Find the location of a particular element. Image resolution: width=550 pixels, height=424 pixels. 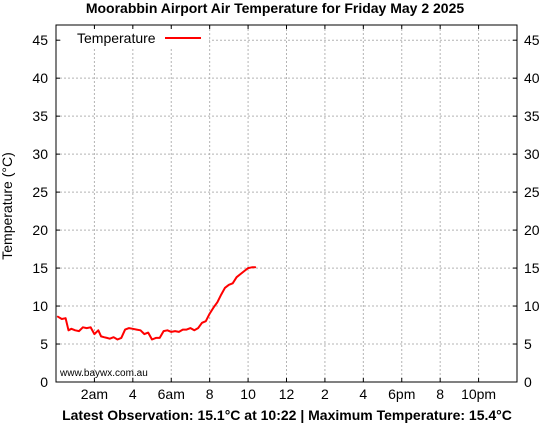

y-tick-label-right: 30 is located at coordinates (532, 154).